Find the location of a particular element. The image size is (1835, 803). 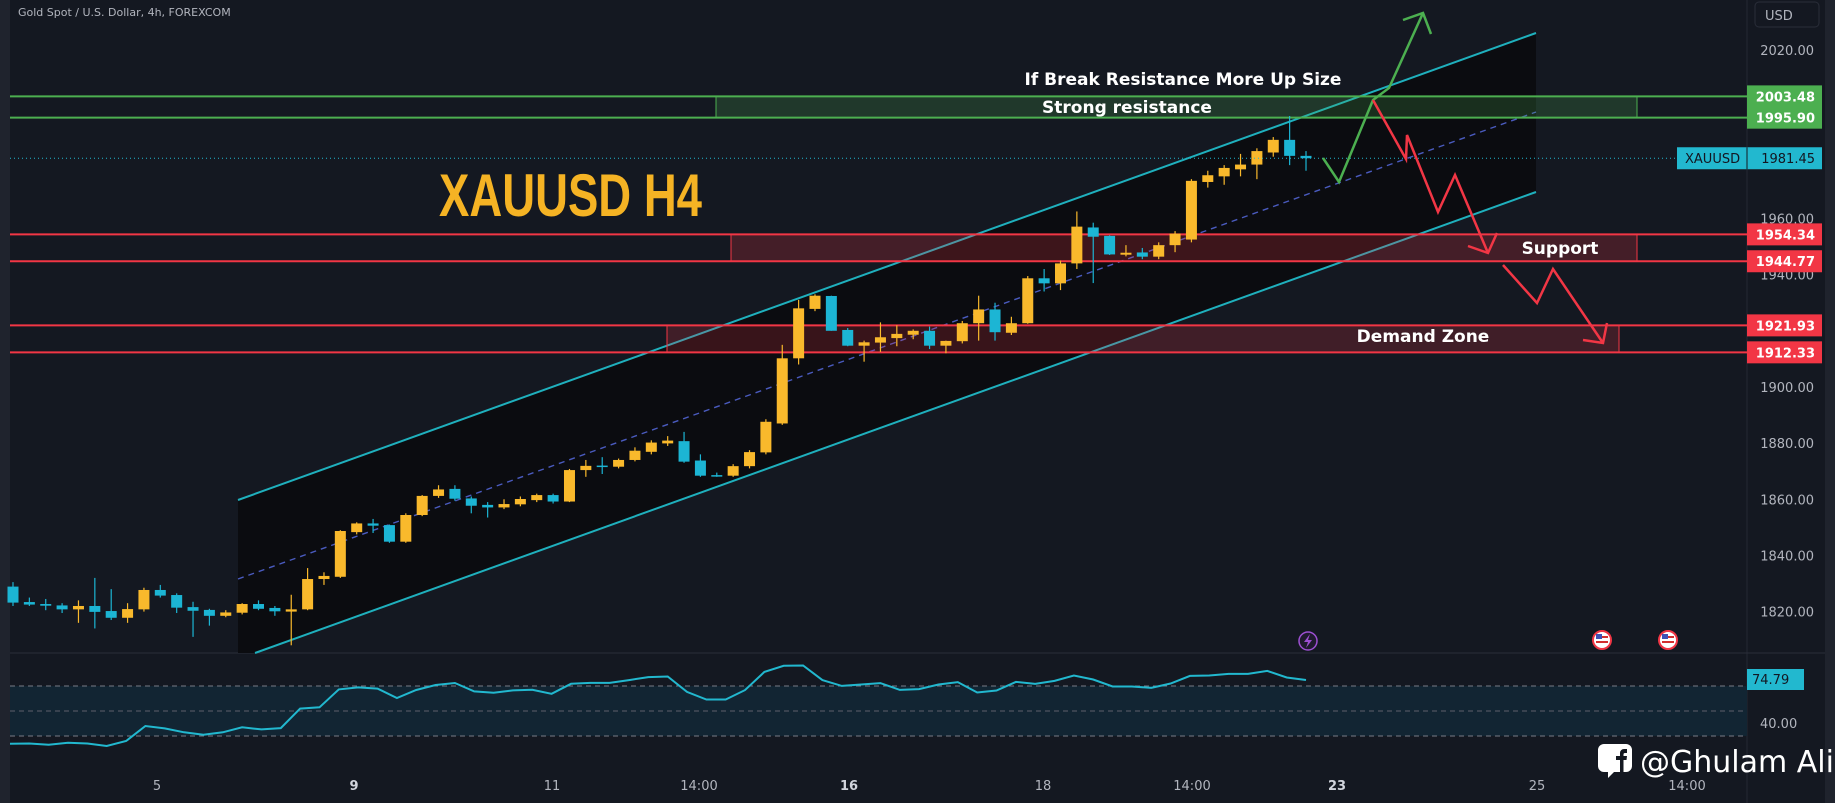

lightning-icon is located at coordinates (1308, 641).